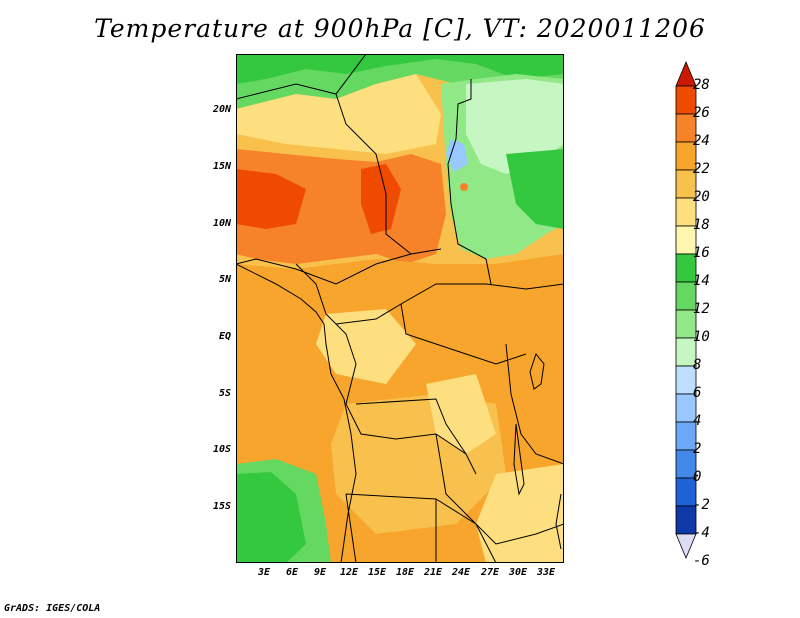 This screenshot has height=618, width=800. Describe the element at coordinates (377, 572) in the screenshot. I see `lon-tick: 15E` at that location.